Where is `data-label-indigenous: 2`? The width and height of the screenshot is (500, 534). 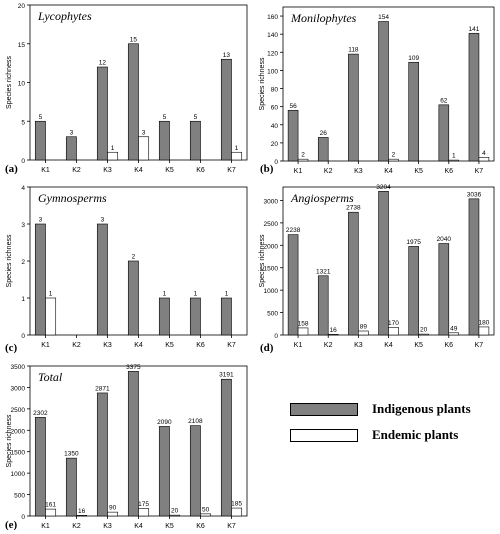
data-label-indigenous: 2 is located at coordinates (134, 257).